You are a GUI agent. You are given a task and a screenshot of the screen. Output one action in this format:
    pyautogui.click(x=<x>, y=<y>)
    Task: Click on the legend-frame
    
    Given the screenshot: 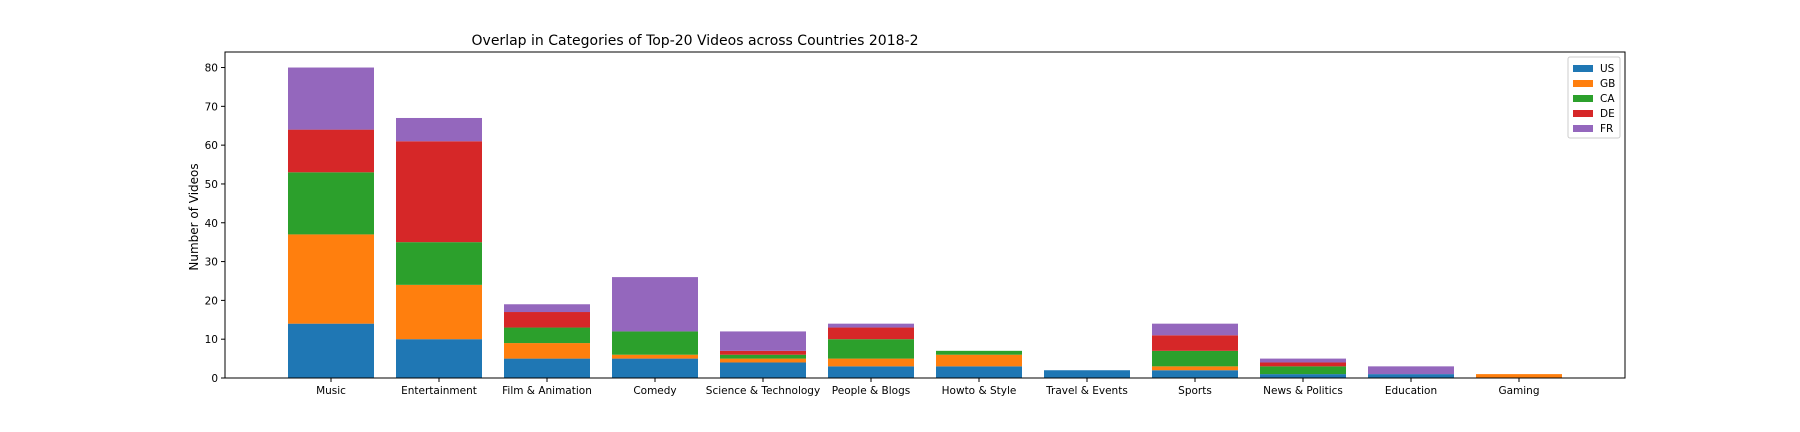 What is the action you would take?
    pyautogui.click(x=1594, y=97)
    